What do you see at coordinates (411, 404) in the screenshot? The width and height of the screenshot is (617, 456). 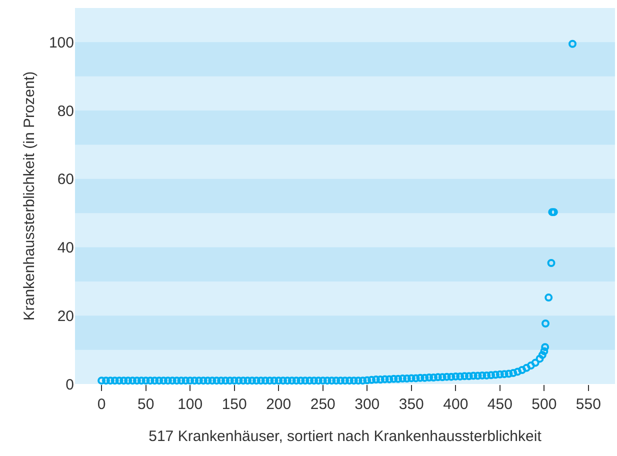 I see `x-tick-label: 350` at bounding box center [411, 404].